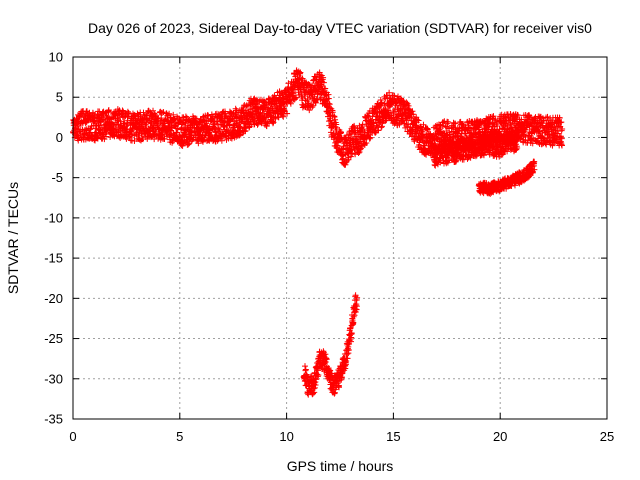 This screenshot has height=480, width=640. I want to click on y-tick-label: 10, so click(56, 57).